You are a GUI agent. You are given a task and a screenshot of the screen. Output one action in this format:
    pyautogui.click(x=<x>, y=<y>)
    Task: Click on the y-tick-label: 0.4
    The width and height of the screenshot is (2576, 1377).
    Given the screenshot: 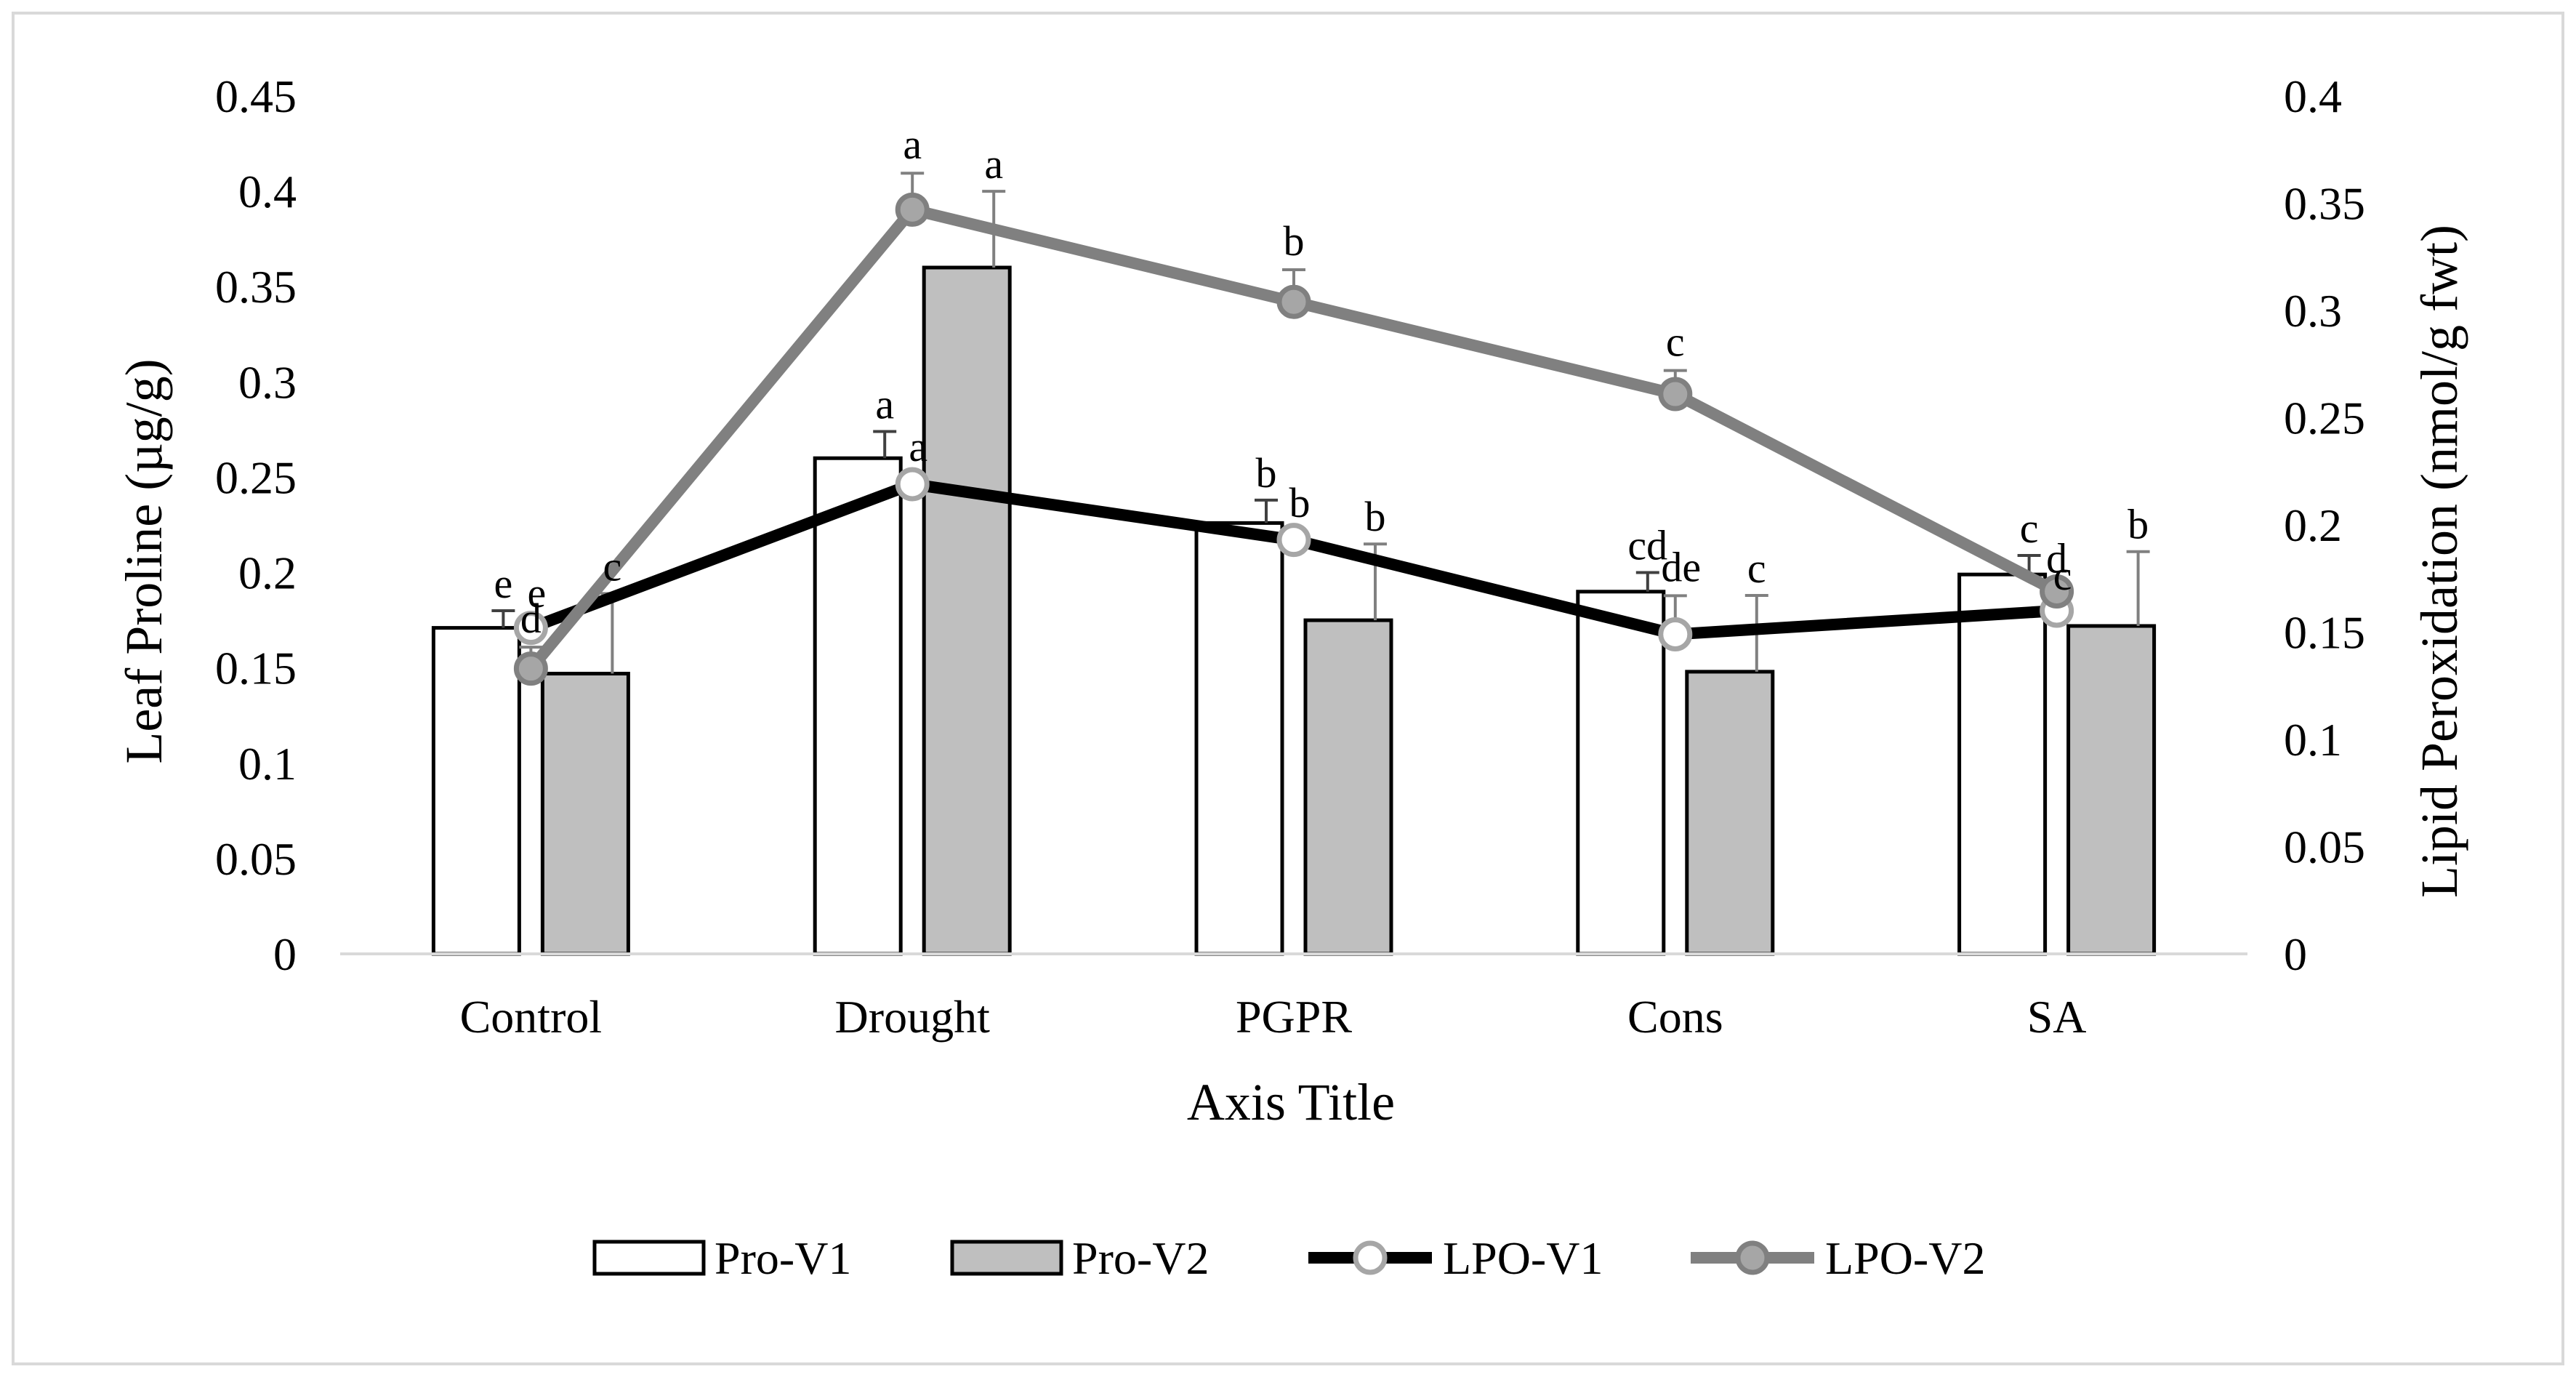 What is the action you would take?
    pyautogui.click(x=267, y=192)
    